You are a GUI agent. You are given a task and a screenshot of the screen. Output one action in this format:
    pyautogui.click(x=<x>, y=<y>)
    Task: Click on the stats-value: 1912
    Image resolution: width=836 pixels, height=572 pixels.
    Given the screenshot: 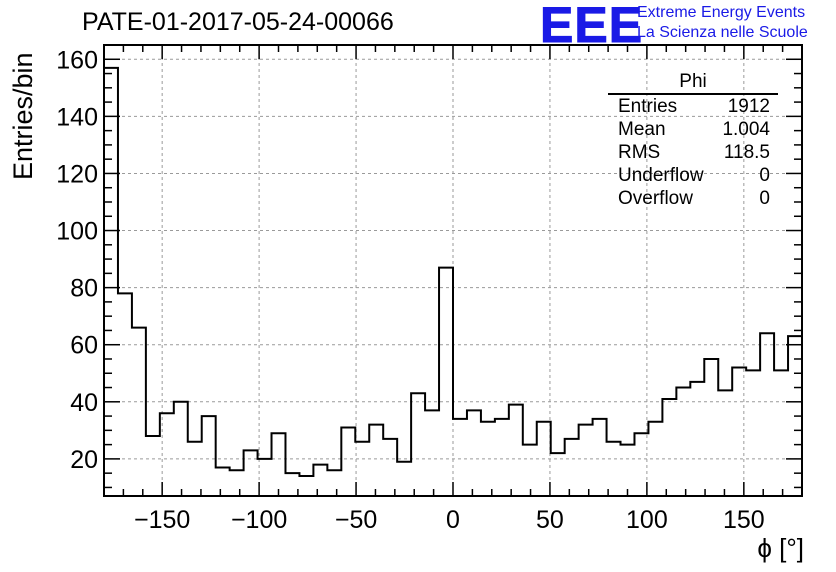 What is the action you would take?
    pyautogui.click(x=748, y=106)
    